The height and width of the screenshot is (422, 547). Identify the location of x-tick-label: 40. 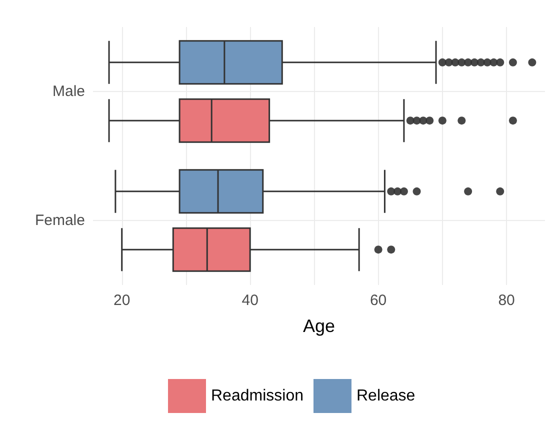
(250, 300).